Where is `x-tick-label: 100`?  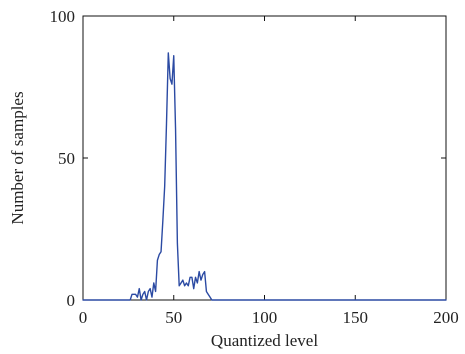 x-tick-label: 100 is located at coordinates (265, 317).